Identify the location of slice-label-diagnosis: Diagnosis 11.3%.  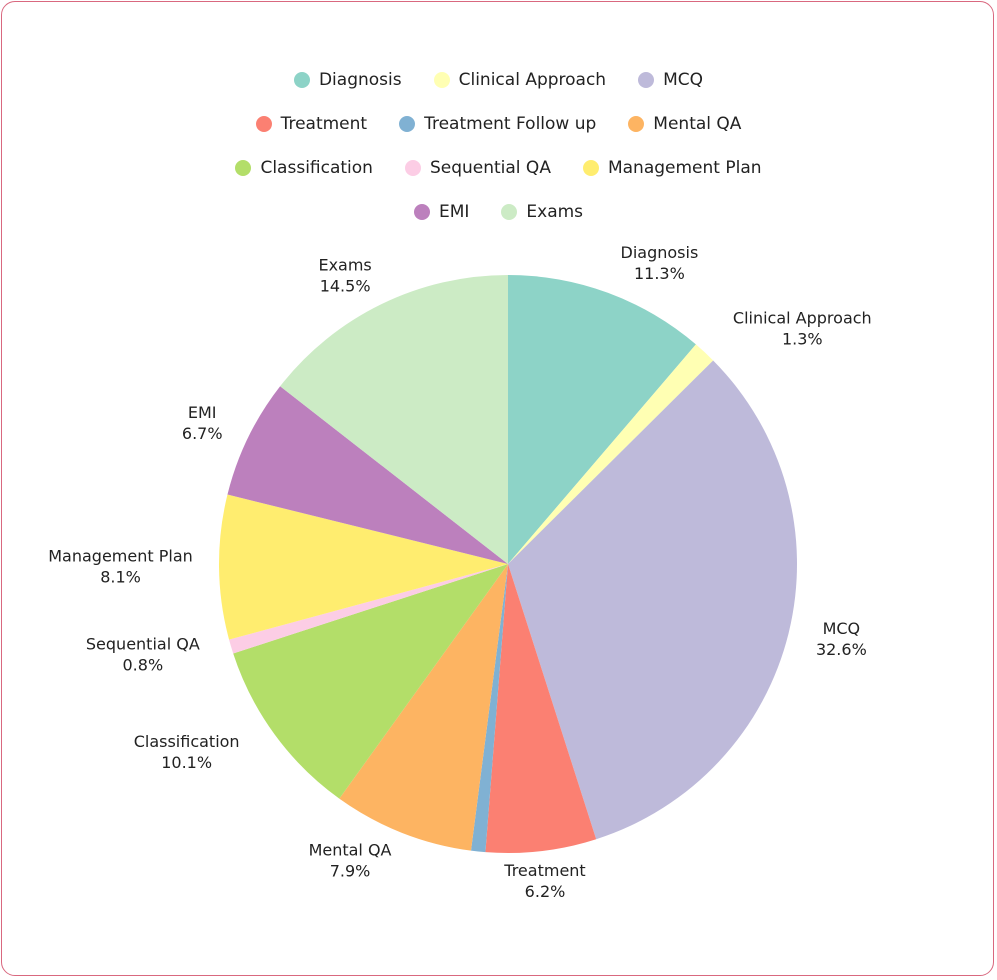
(660, 263).